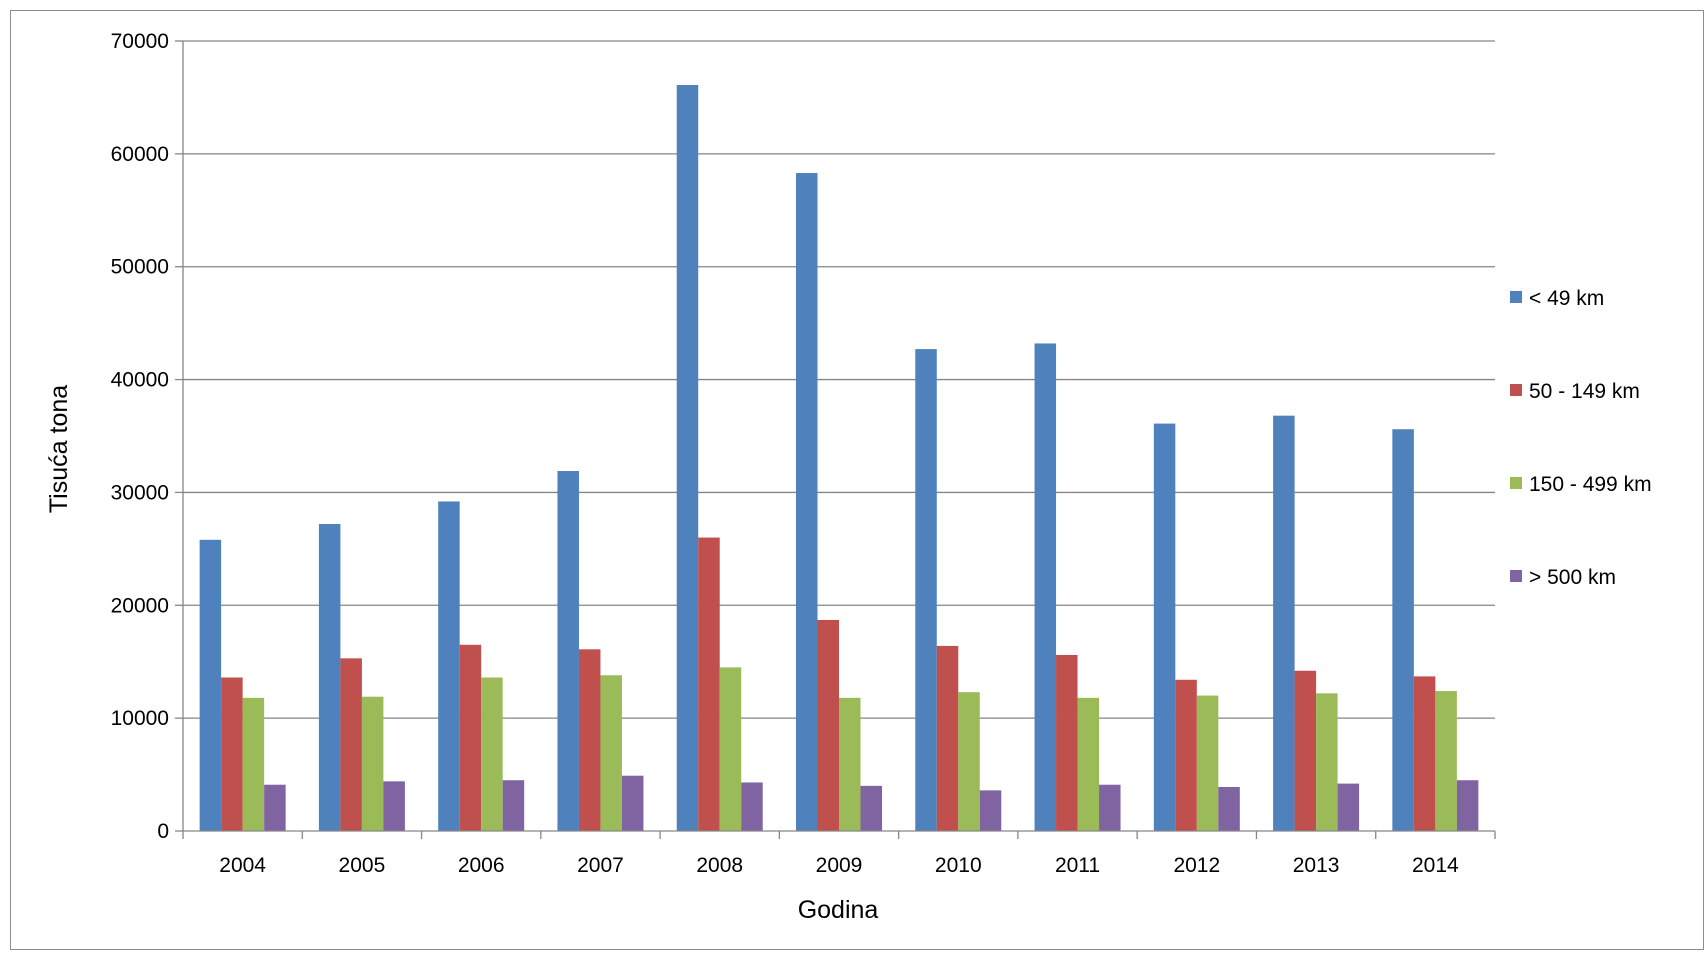 This screenshot has height=954, width=1708. I want to click on y-tick-label: 10000, so click(140, 718).